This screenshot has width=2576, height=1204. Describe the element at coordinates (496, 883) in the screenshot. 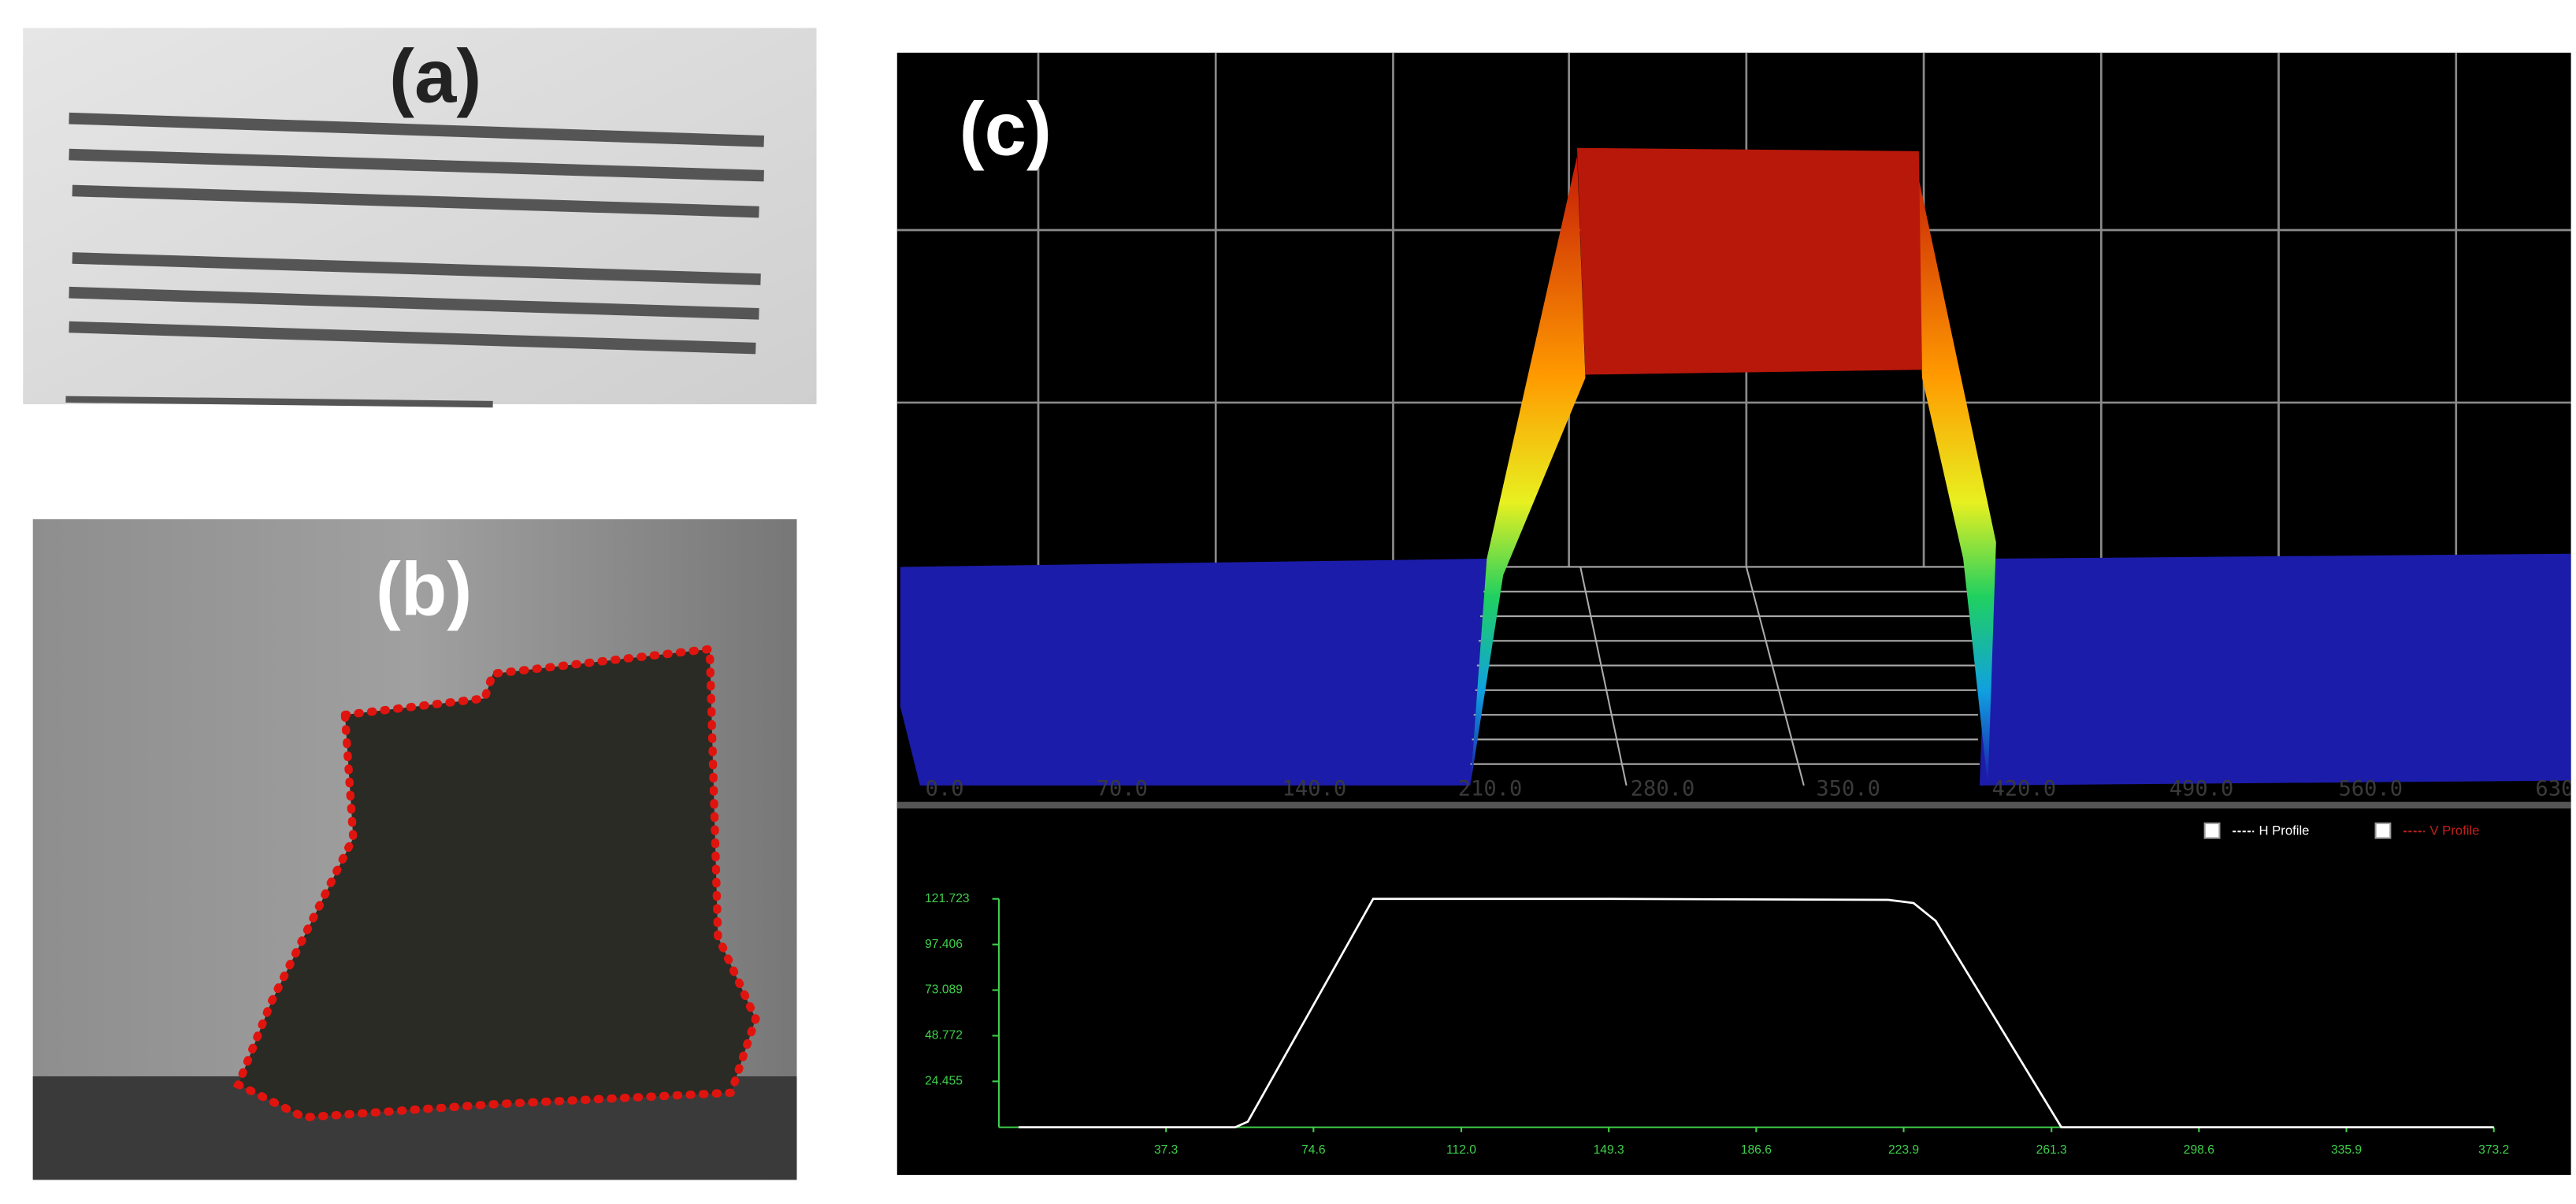

I see `sample-outline` at that location.